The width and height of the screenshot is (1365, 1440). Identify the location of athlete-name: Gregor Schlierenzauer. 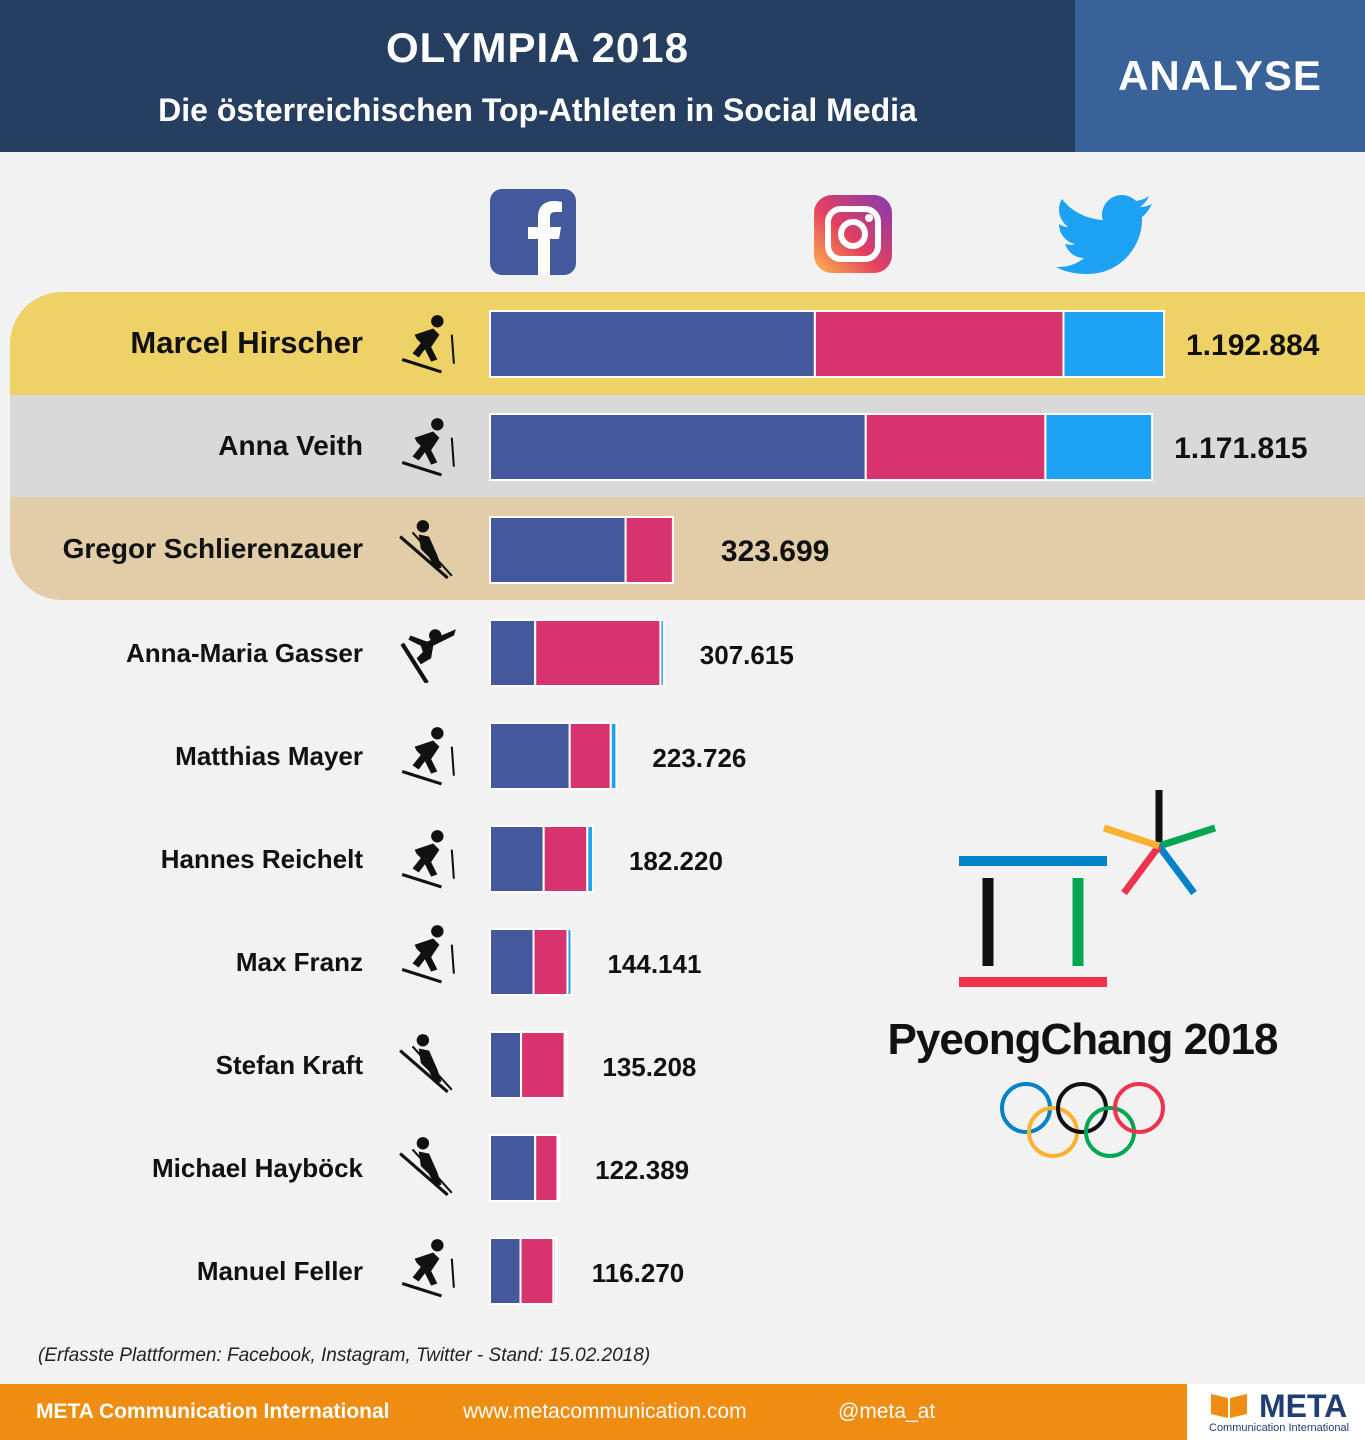
(212, 548).